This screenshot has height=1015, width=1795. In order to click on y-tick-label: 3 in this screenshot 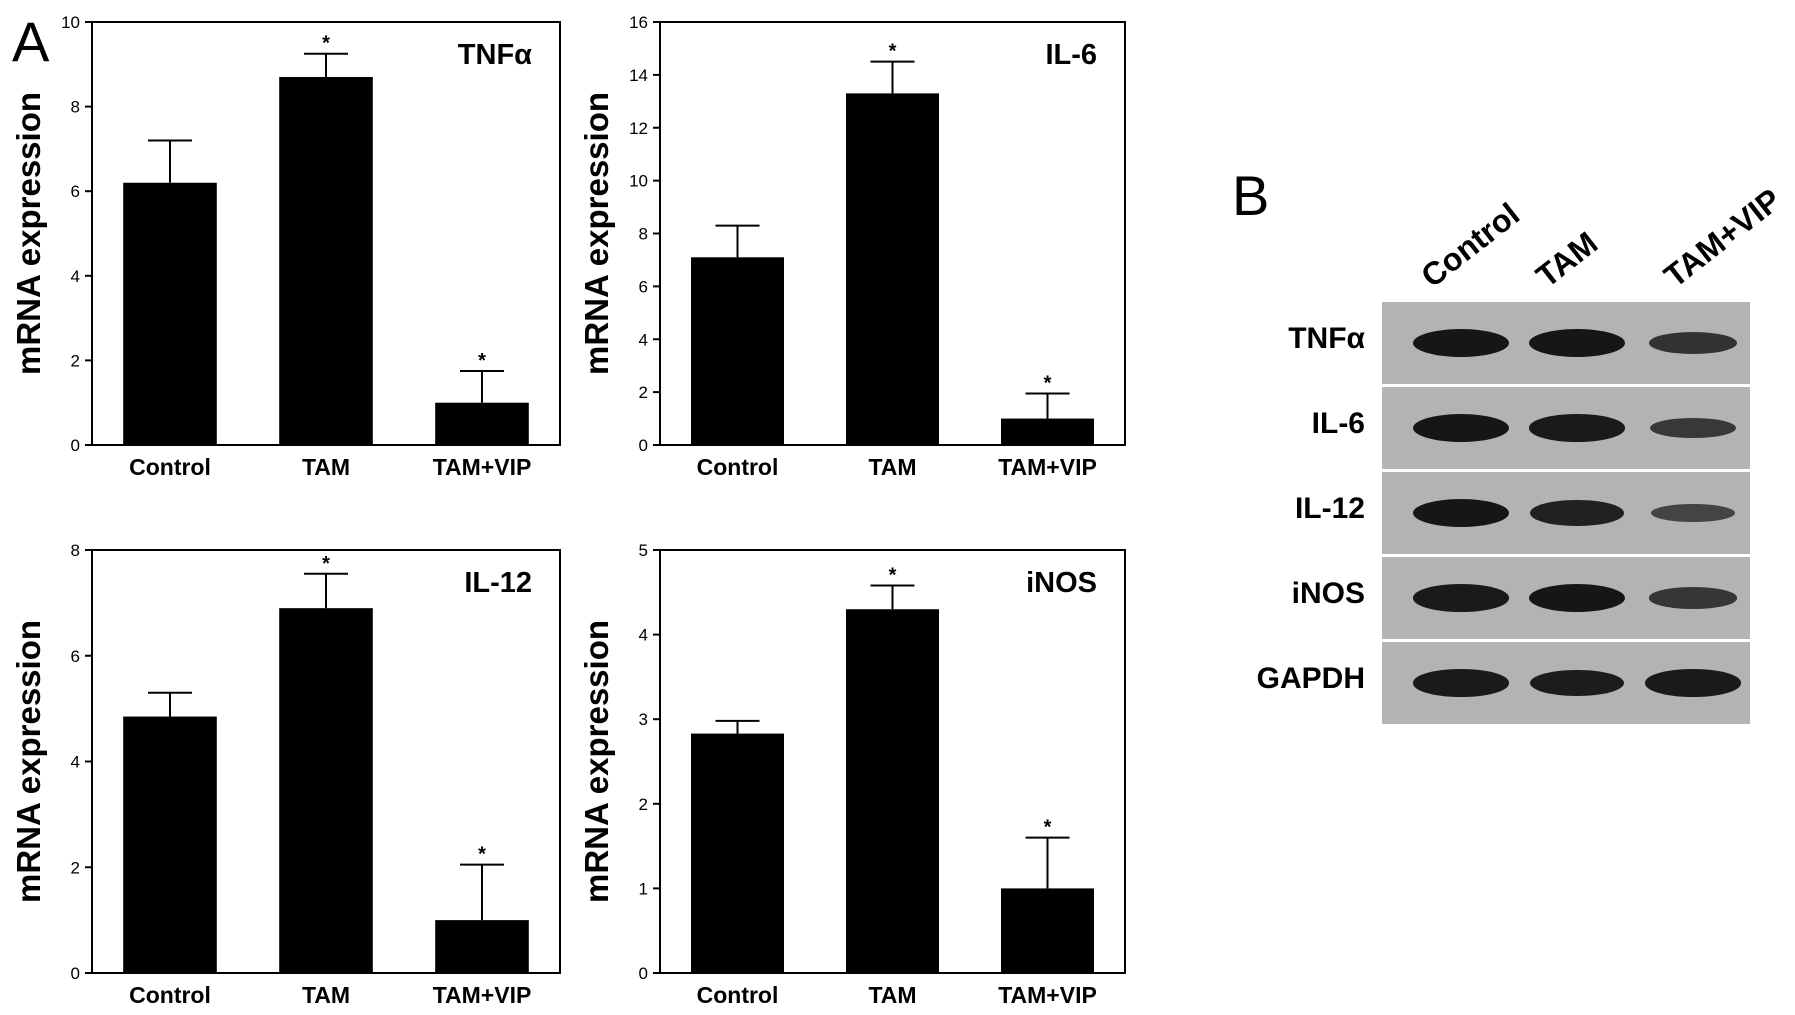, I will do `click(643, 719)`.